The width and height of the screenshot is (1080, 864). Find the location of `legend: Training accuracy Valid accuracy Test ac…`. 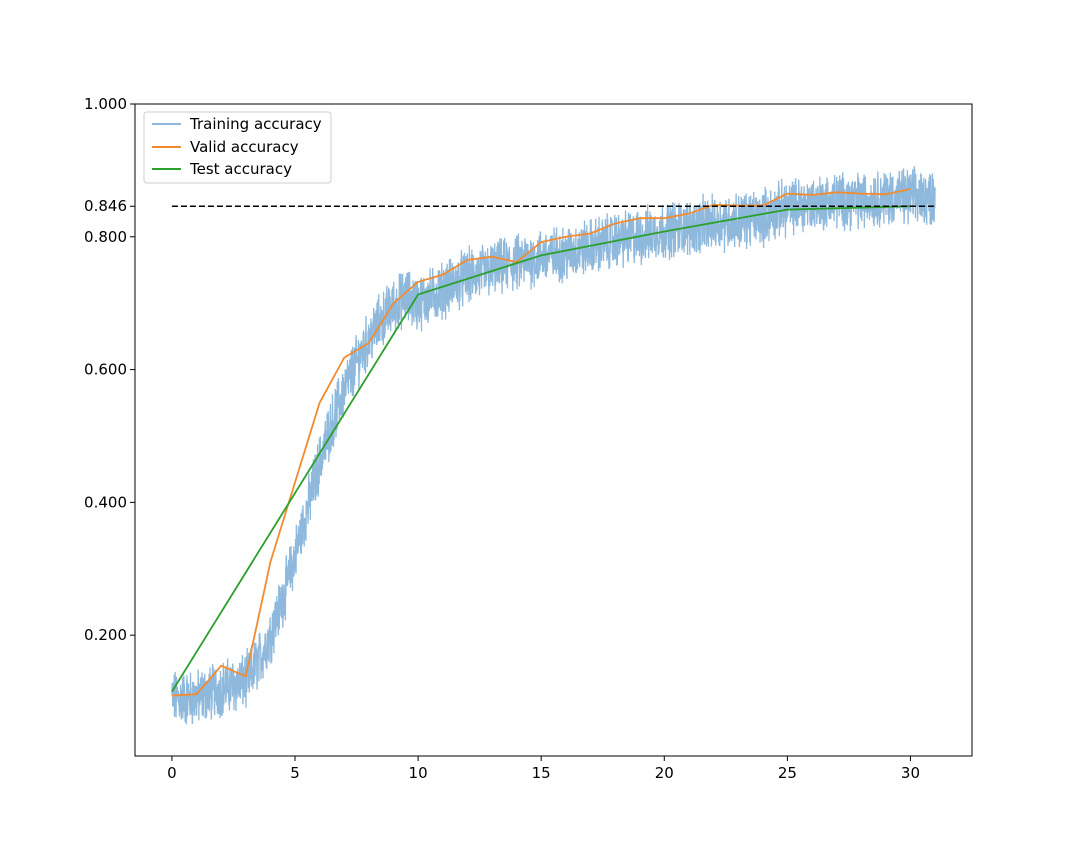

legend: Training accuracy Valid accuracy Test ac… is located at coordinates (237, 147).